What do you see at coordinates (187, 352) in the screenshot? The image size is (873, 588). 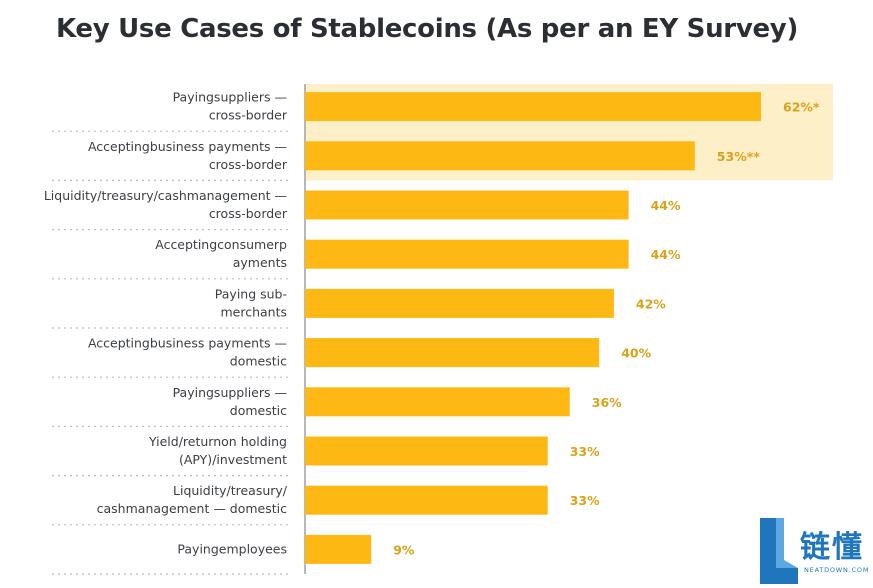 I see `category-label: Acceptingbusiness payments — domestic` at bounding box center [187, 352].